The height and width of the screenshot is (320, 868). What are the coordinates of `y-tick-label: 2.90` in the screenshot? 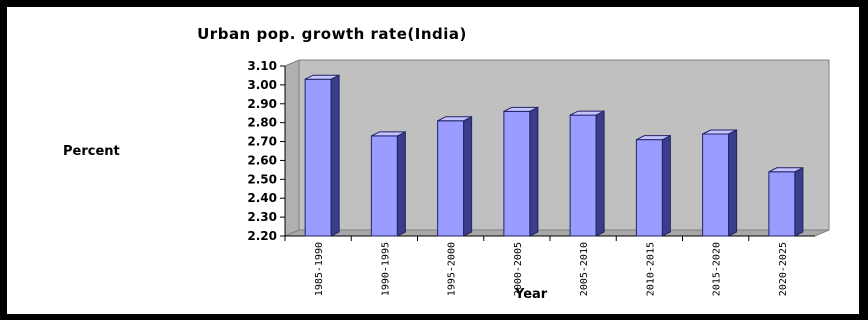 It's located at (262, 104).